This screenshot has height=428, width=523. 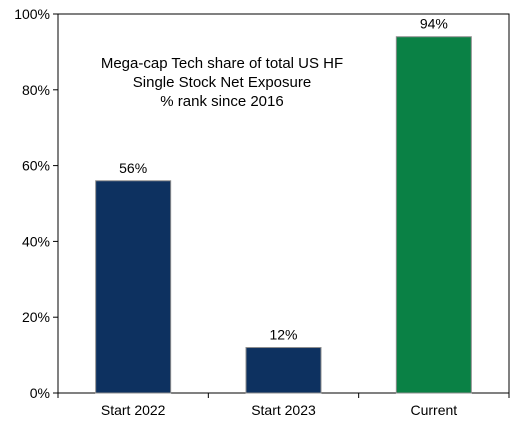 What do you see at coordinates (40, 393) in the screenshot?
I see `y-tick-label: 0%` at bounding box center [40, 393].